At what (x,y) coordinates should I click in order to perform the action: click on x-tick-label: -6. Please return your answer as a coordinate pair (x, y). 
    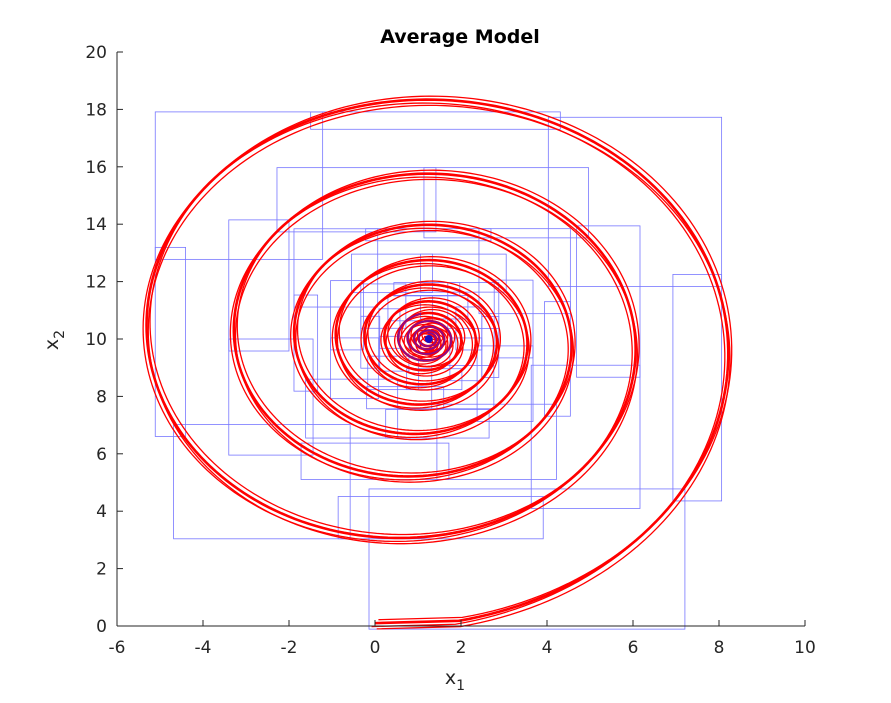
    Looking at the image, I should click on (117, 648).